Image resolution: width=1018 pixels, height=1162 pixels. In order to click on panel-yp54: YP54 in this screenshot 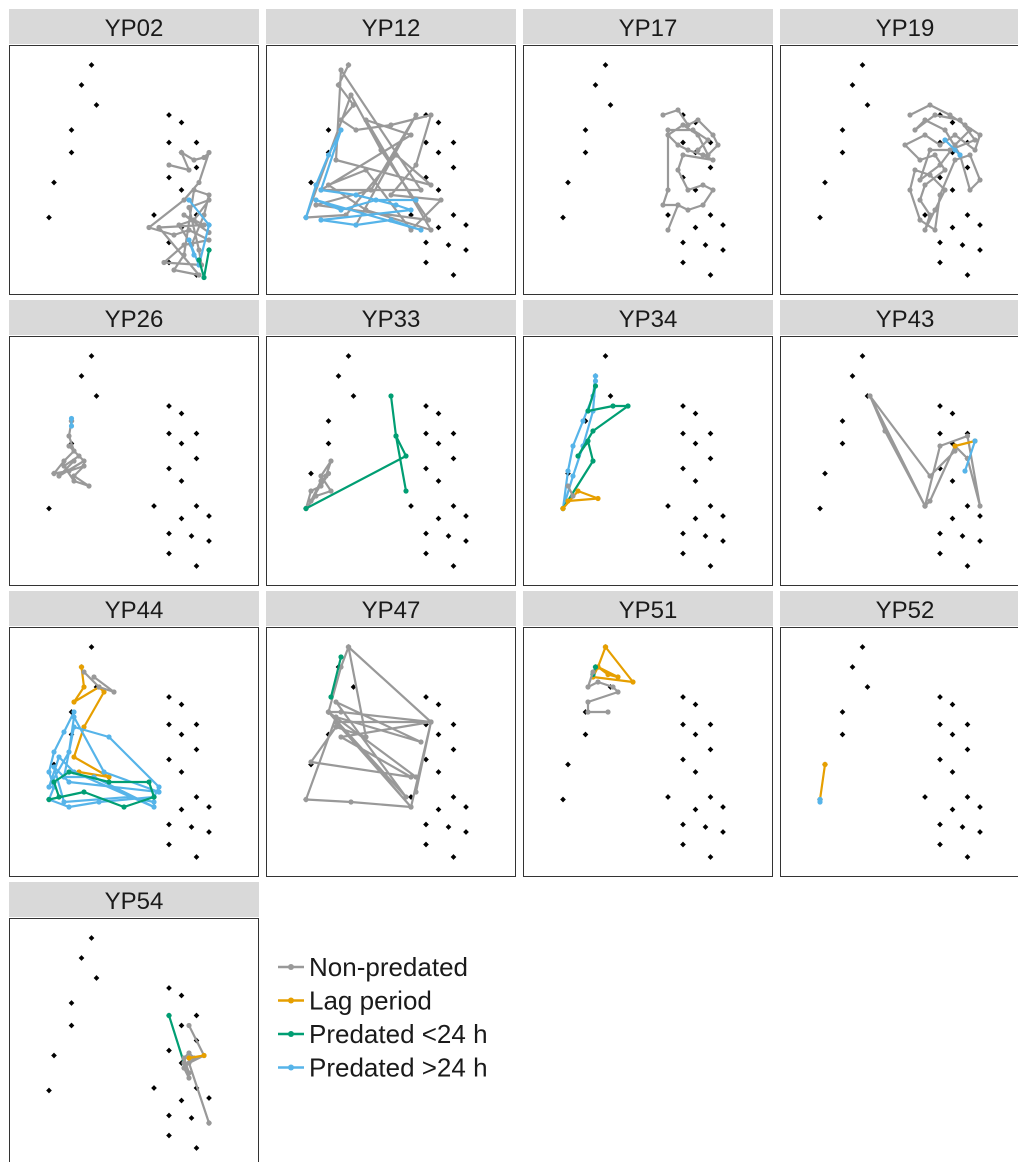, I will do `click(134, 1022)`.